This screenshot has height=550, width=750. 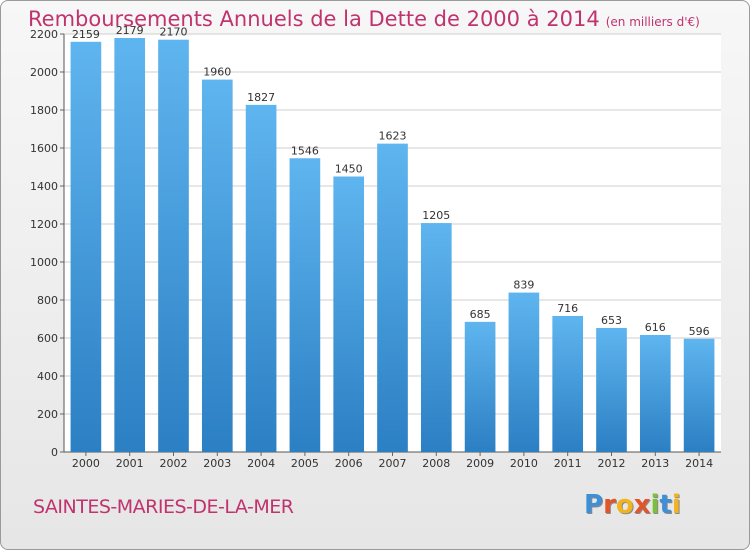 I want to click on y-tick-label: 400, so click(x=47, y=376).